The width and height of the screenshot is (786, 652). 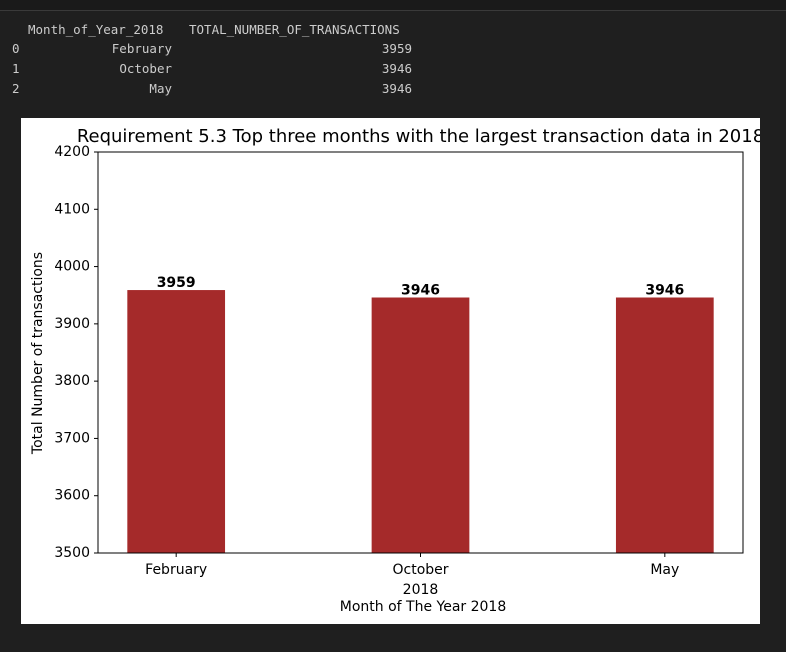 What do you see at coordinates (72, 209) in the screenshot?
I see `y-tick-label: 4100` at bounding box center [72, 209].